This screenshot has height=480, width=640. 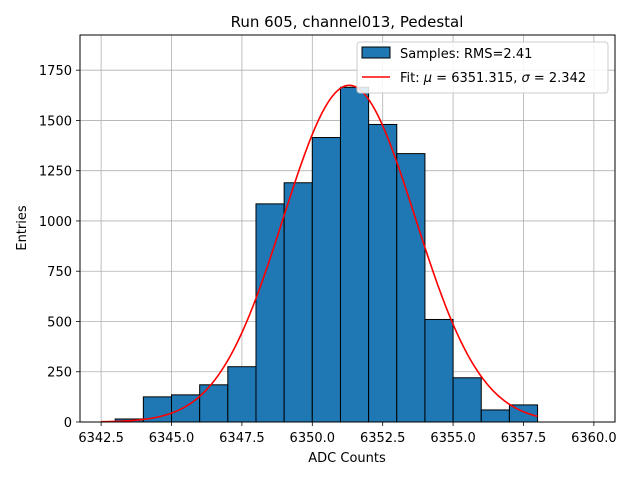 What do you see at coordinates (242, 438) in the screenshot?
I see `x-tick-label: 6347.5` at bounding box center [242, 438].